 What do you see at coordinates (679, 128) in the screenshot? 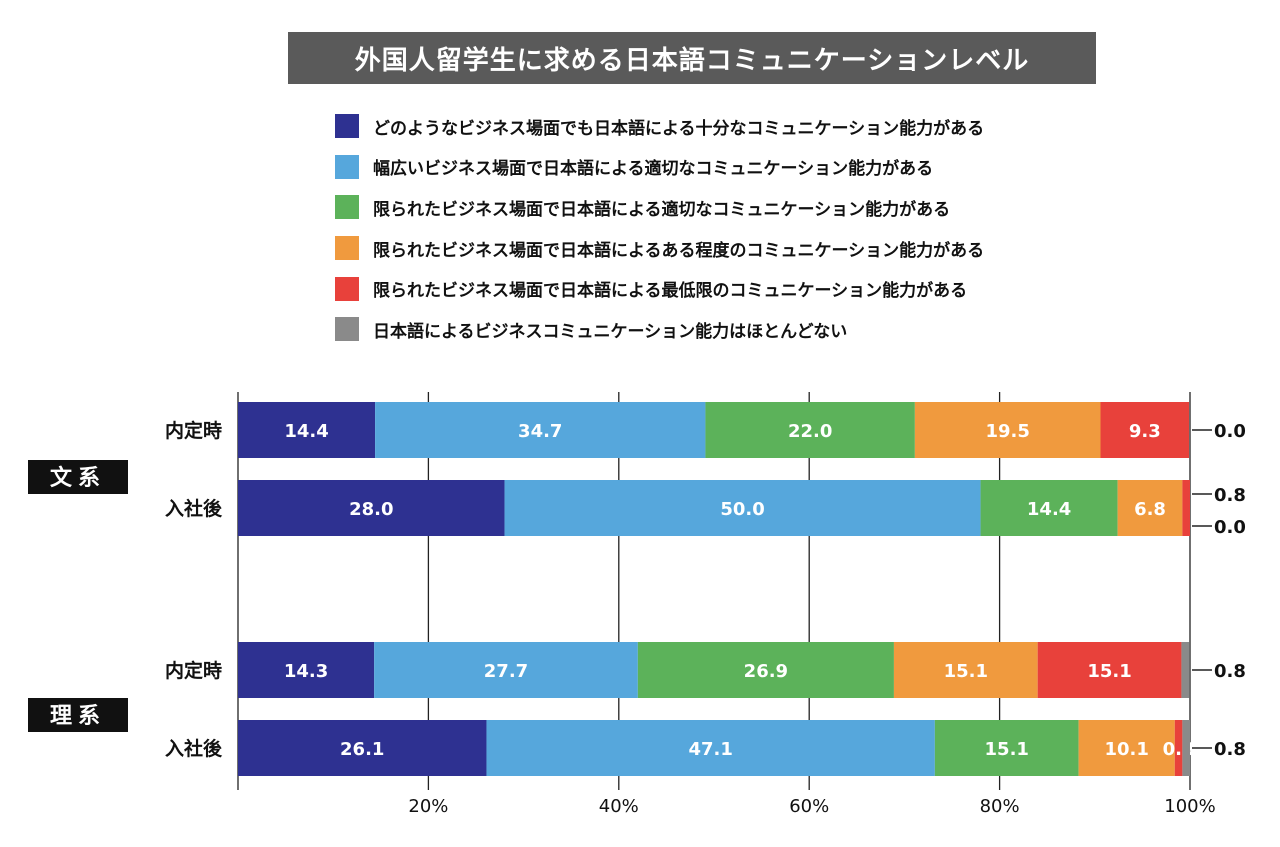
I see `legend-label: どのようなビジネス場面でも日本語による十分なコミュニケーション能力がある` at bounding box center [679, 128].